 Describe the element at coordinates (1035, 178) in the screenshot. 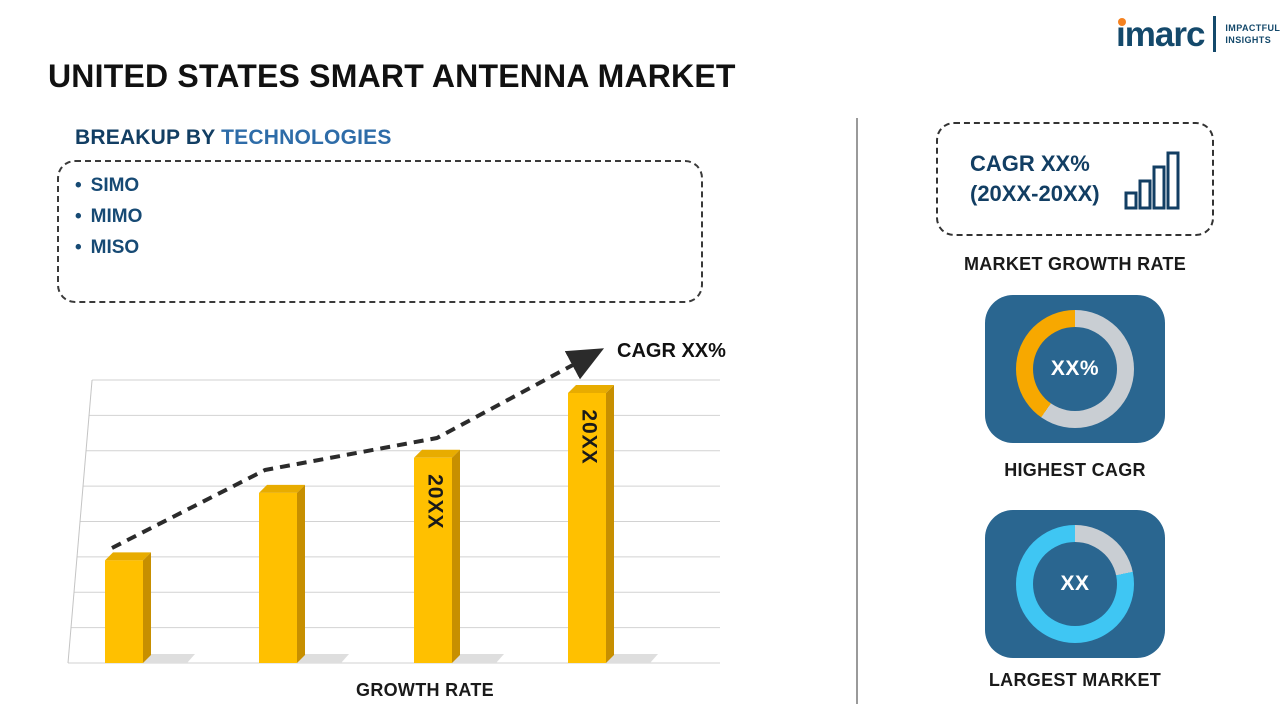

I see `cagr-summary-text: CAGR XX% (20XX-20XX)` at that location.